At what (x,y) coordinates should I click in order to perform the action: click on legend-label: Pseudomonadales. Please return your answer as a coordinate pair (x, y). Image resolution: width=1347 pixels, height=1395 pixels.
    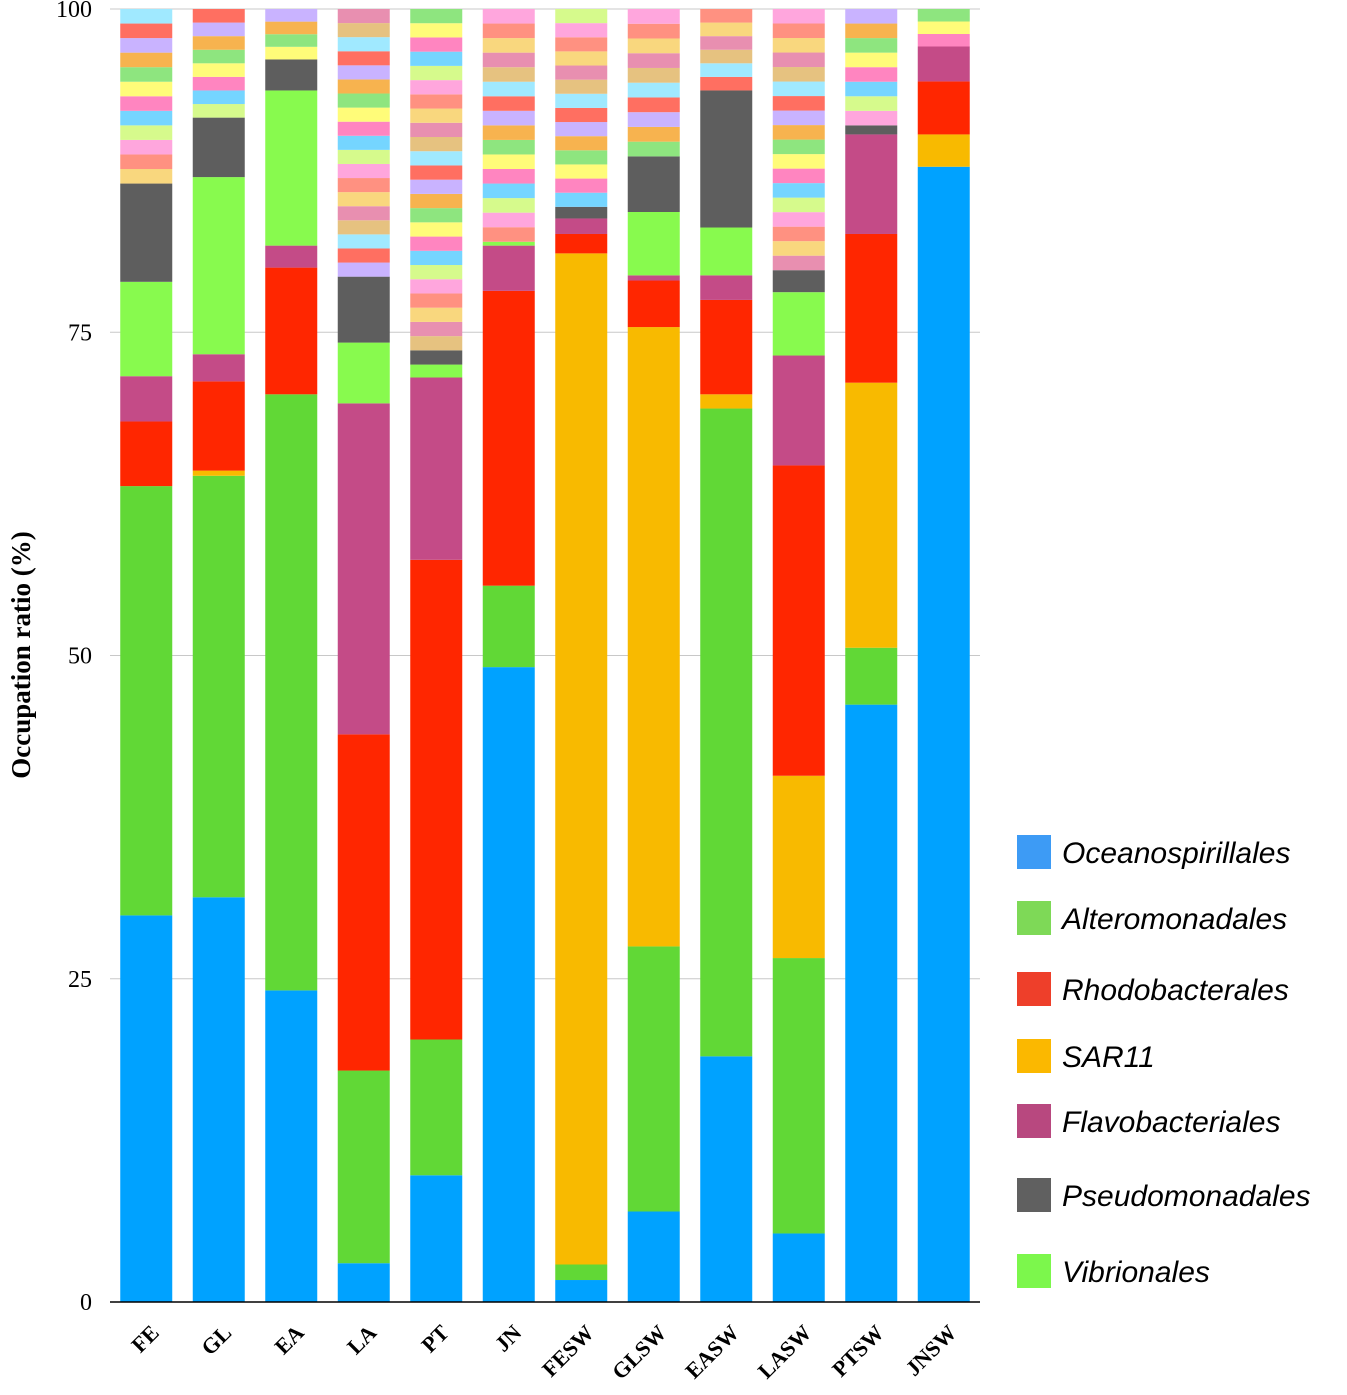
    Looking at the image, I should click on (1186, 1196).